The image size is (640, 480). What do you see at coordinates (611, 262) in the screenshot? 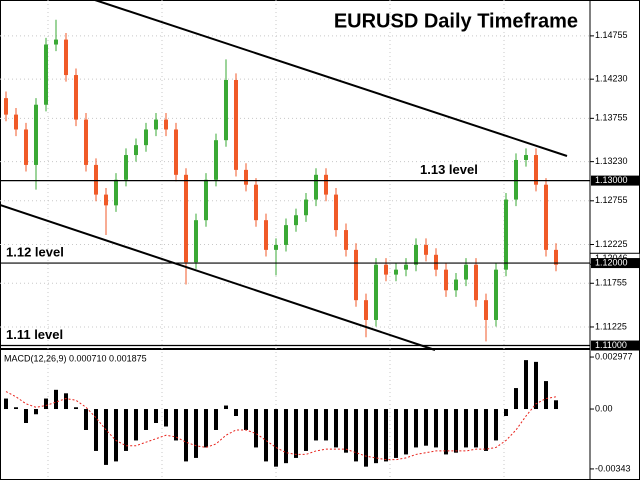
I see `level-price-label: 1.12000` at bounding box center [611, 262].